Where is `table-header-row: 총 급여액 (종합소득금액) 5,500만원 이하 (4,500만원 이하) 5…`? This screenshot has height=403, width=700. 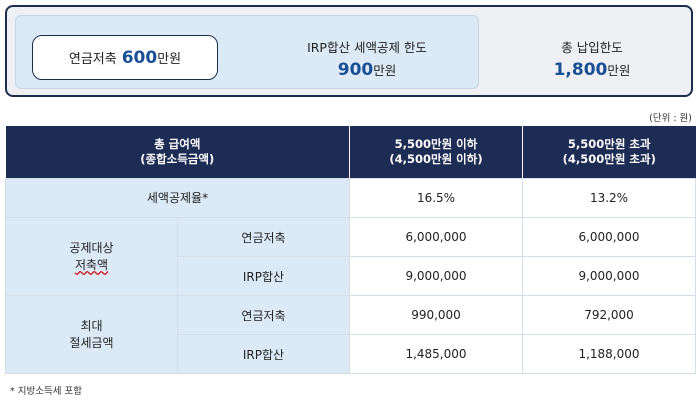
table-header-row: 총 급여액 (종합소득금액) 5,500만원 이하 (4,500만원 이하) 5… is located at coordinates (350, 152).